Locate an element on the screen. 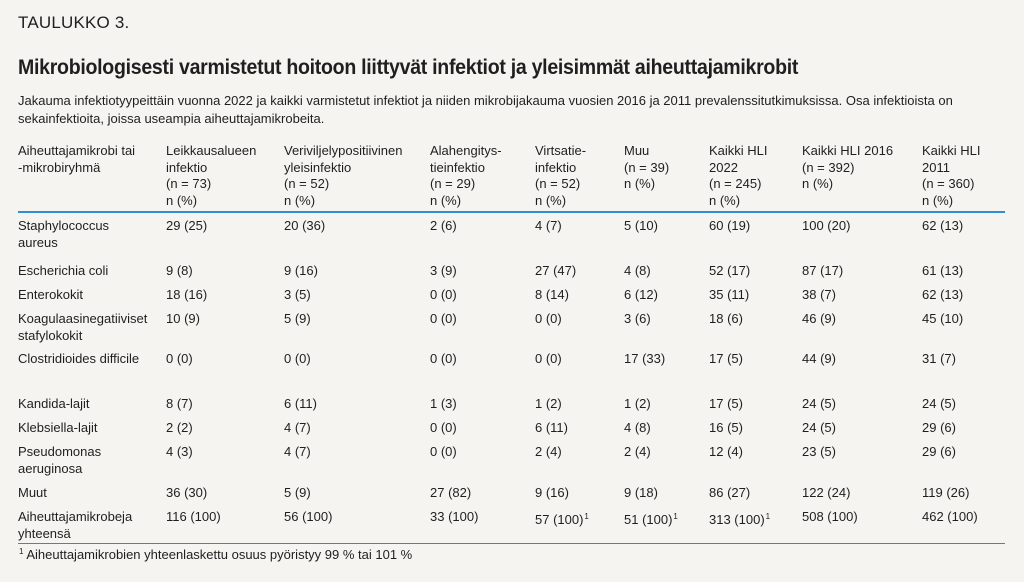 The height and width of the screenshot is (582, 1024). cell-value: 18 (16) is located at coordinates (187, 294).